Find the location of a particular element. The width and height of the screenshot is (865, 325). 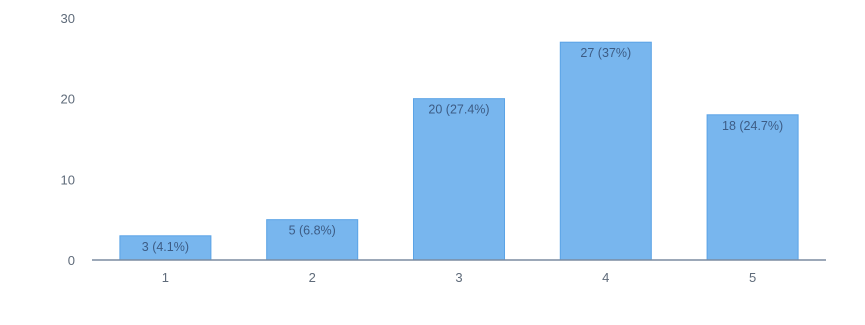

x-tick-label: 2 is located at coordinates (312, 277).